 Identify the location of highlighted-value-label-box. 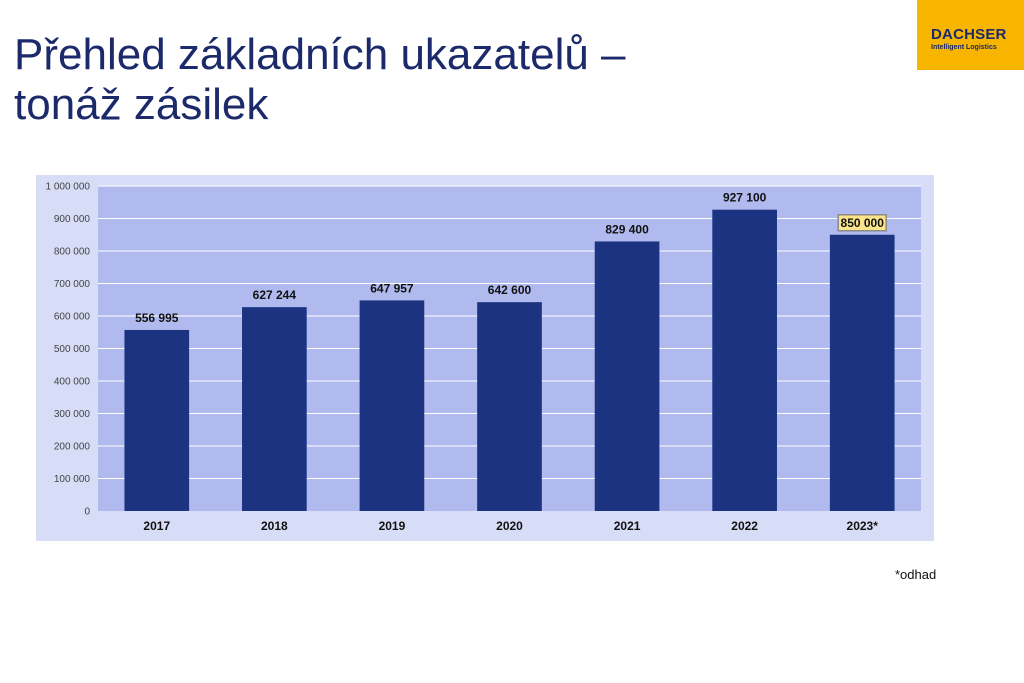
(862, 223).